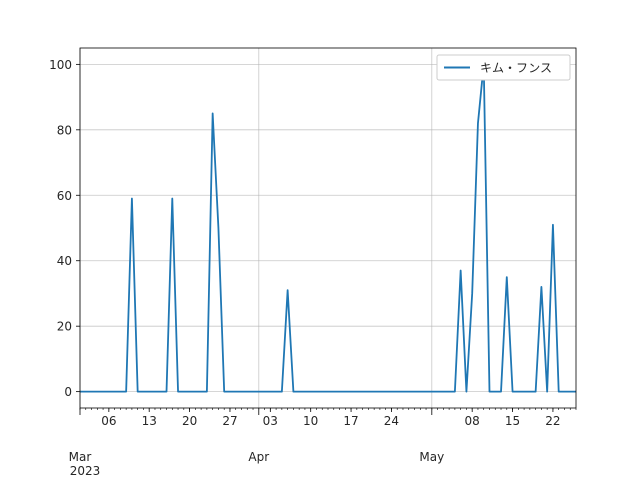  I want to click on x-minor-tick-label: 20, so click(189, 421).